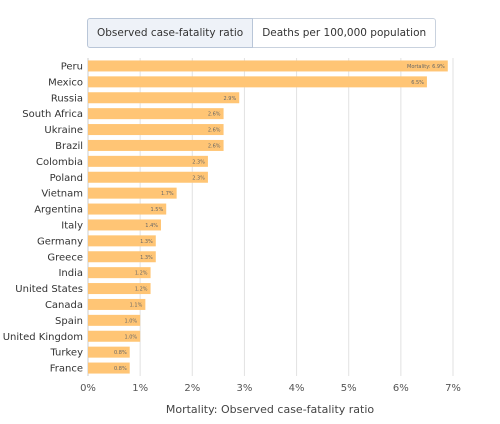 The height and width of the screenshot is (424, 500). I want to click on category-label: Canada, so click(64, 305).